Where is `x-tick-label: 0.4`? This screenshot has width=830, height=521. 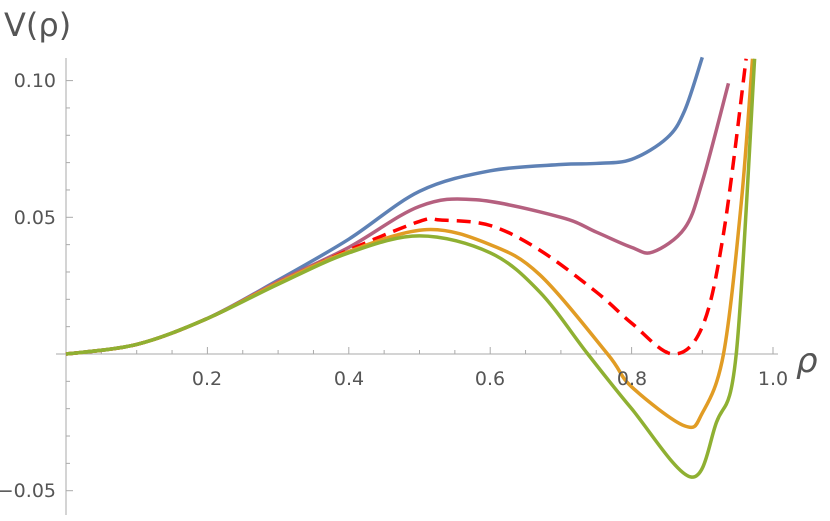
x-tick-label: 0.4 is located at coordinates (349, 379).